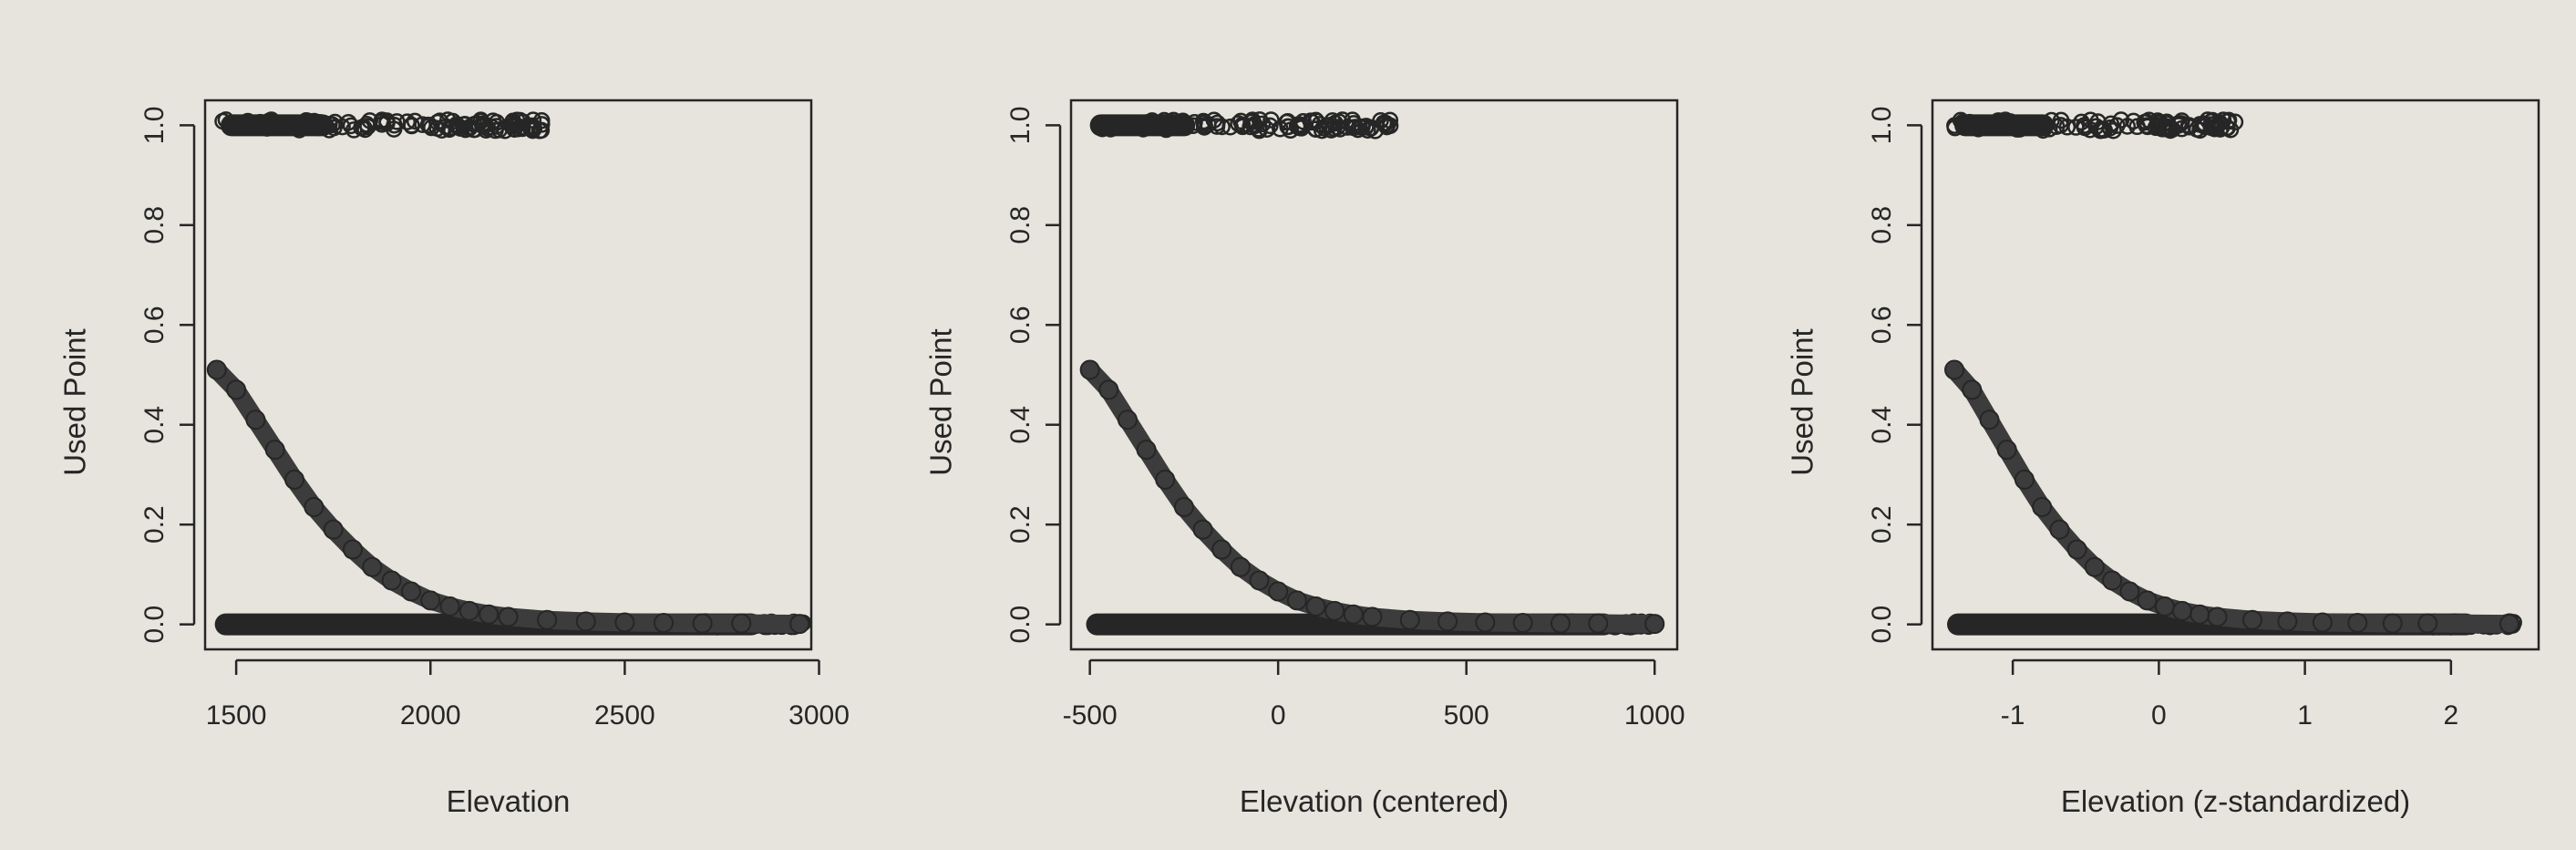 The width and height of the screenshot is (2576, 850). Describe the element at coordinates (1466, 715) in the screenshot. I see `x-tick-label: 500` at that location.